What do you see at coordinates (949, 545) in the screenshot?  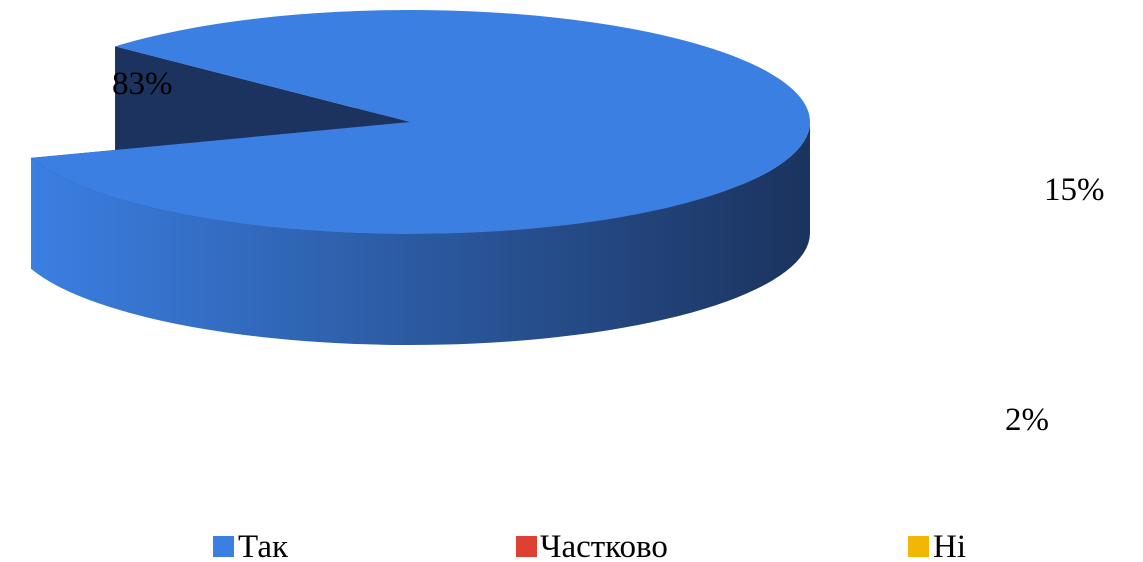 I see `legend-label-ni: Ні` at bounding box center [949, 545].